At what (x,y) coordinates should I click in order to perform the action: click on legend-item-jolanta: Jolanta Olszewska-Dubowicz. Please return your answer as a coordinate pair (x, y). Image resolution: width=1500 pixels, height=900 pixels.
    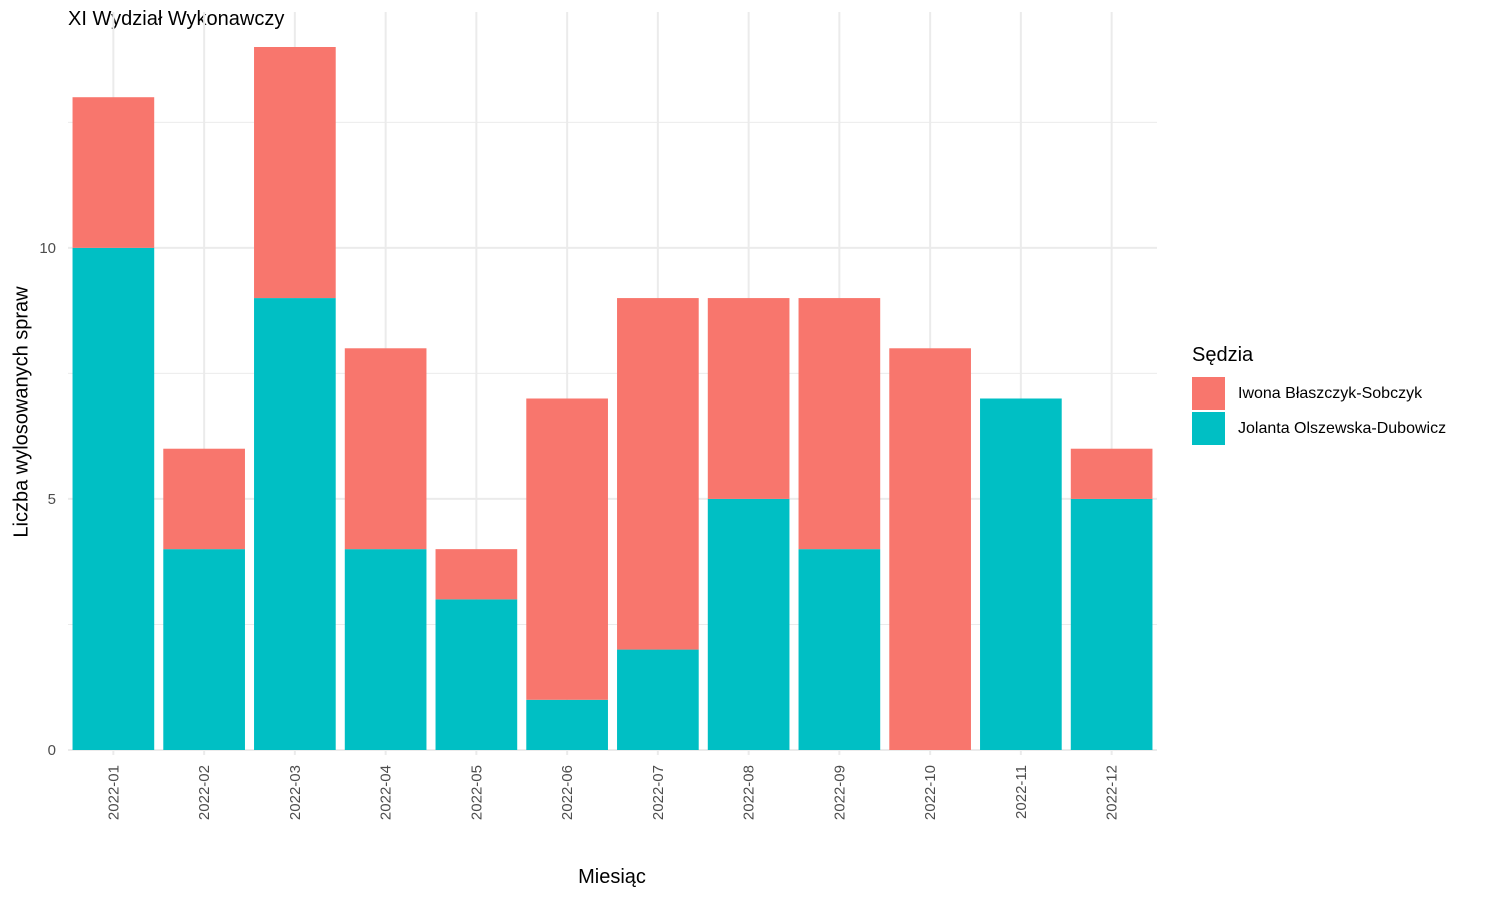
    Looking at the image, I should click on (1319, 428).